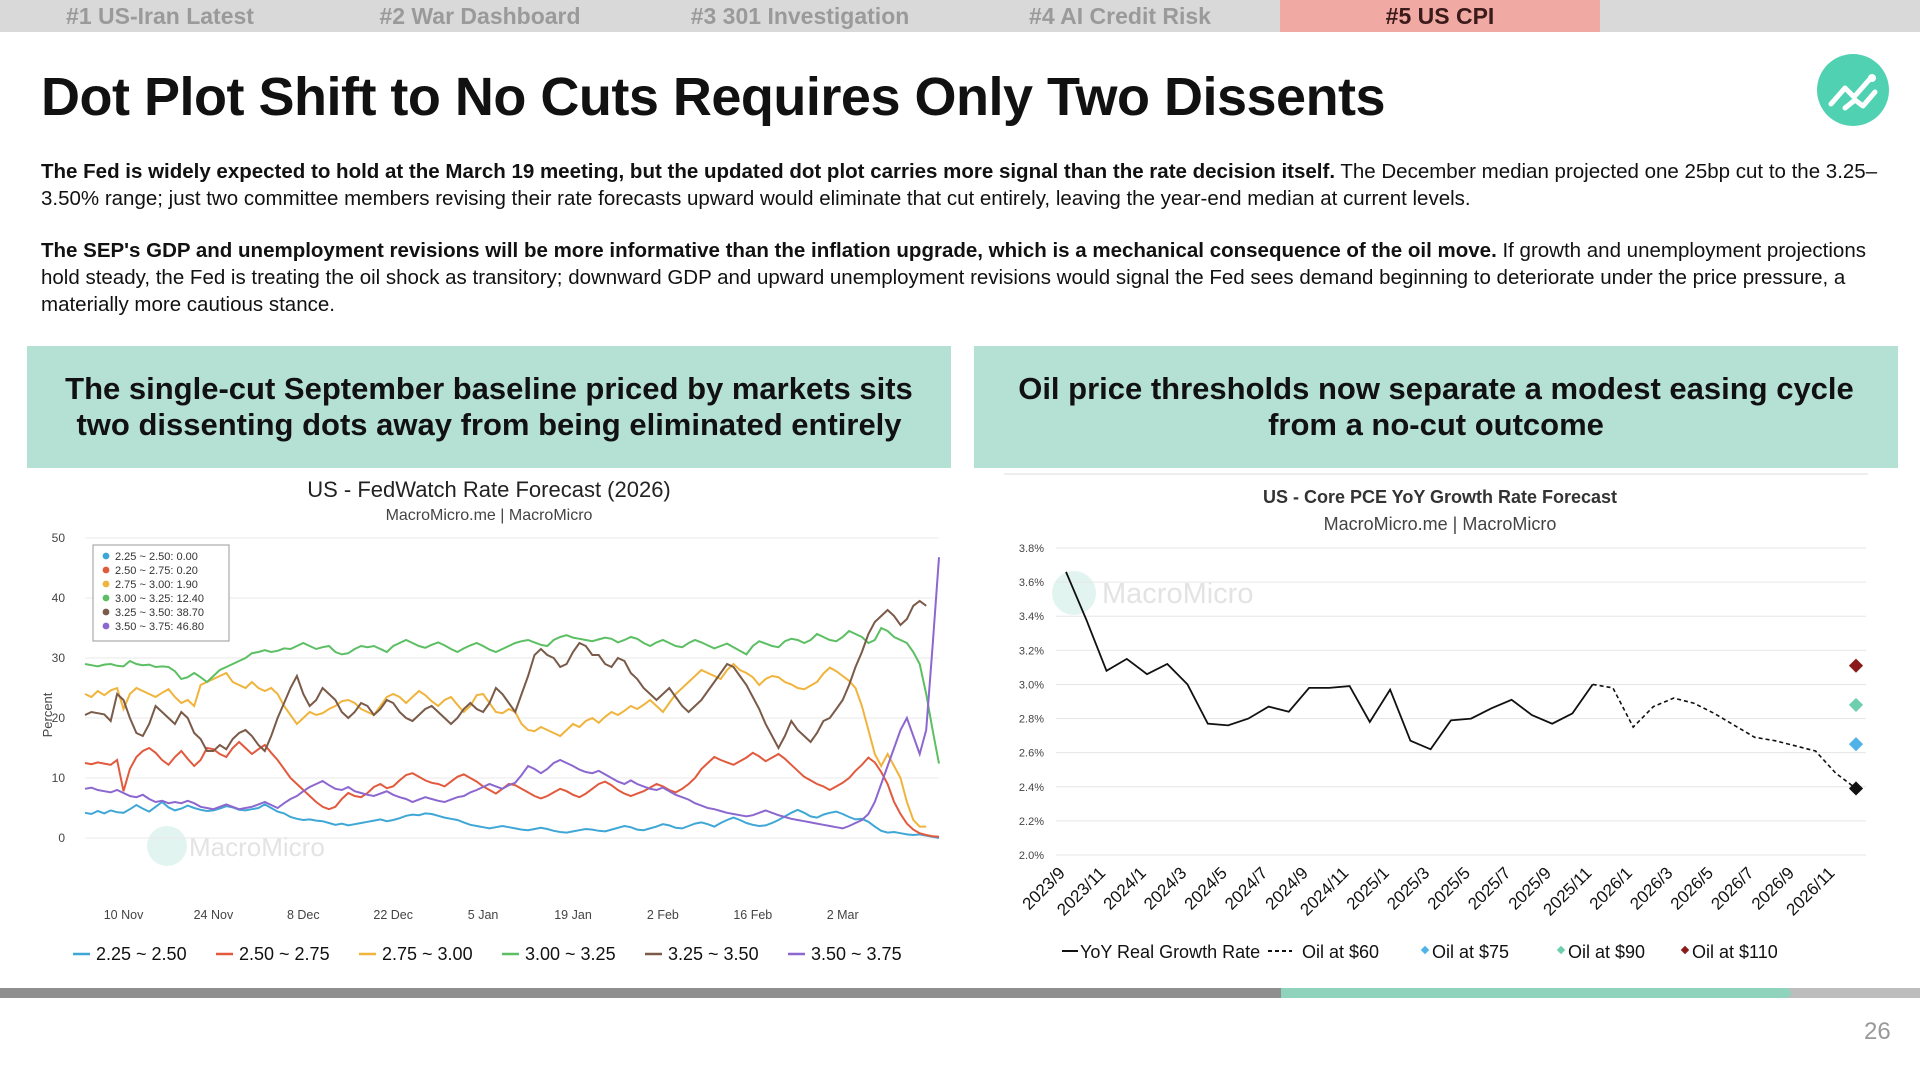  I want to click on y-tick-label: 3.2%, so click(1031, 651).